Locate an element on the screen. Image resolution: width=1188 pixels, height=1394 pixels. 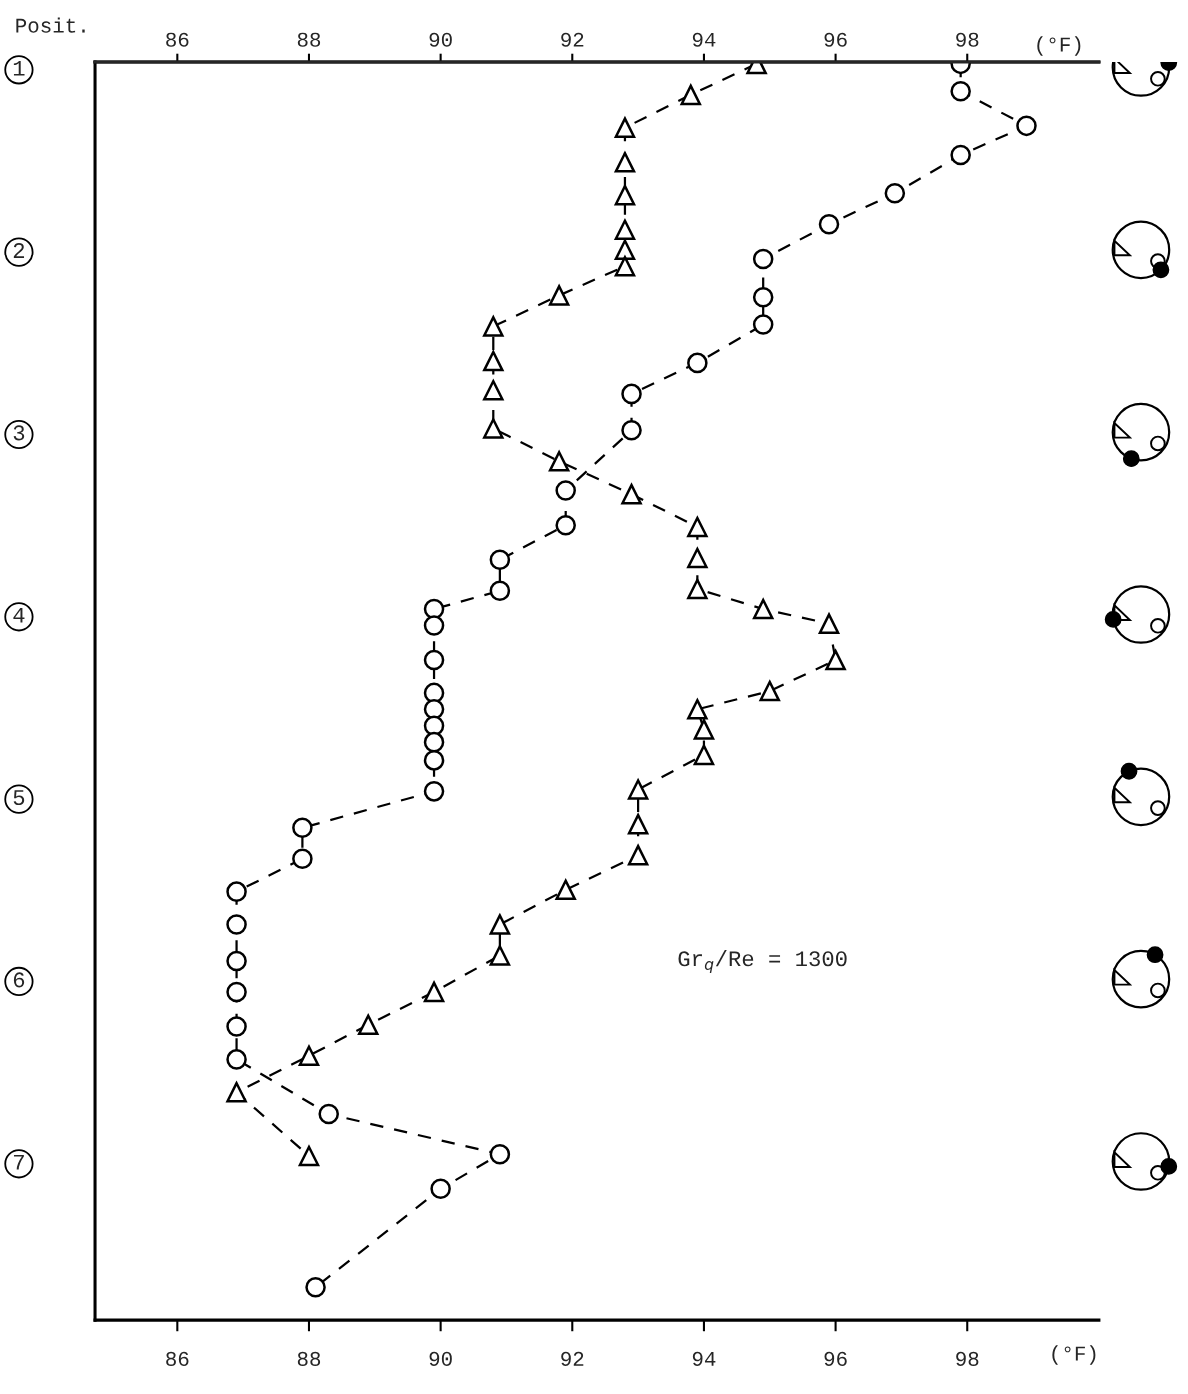
y-tick-label: 6 is located at coordinates (19, 980).